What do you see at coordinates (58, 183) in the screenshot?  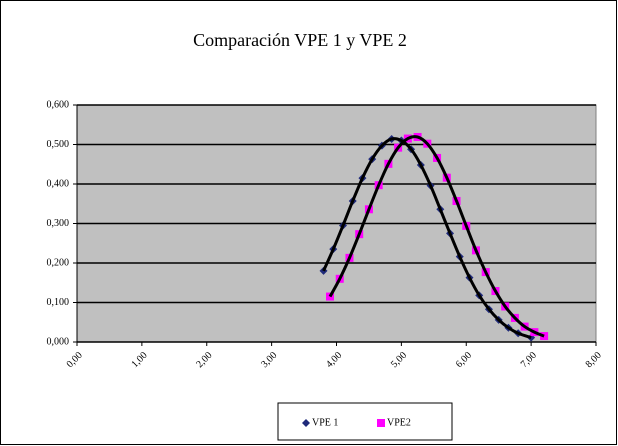 I see `y-tick-label: 0,400` at bounding box center [58, 183].